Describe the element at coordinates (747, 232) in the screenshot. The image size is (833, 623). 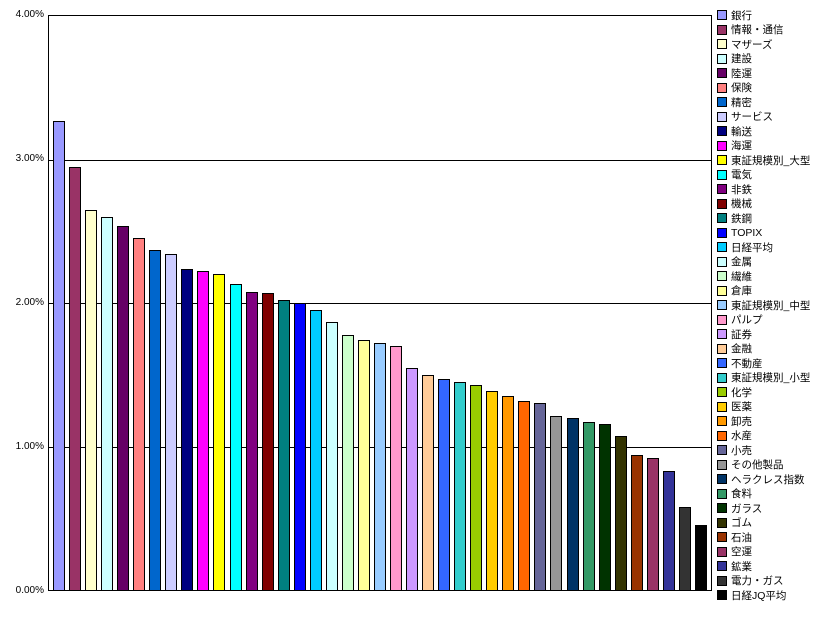
I see `legend-label: TOPIX` at that location.